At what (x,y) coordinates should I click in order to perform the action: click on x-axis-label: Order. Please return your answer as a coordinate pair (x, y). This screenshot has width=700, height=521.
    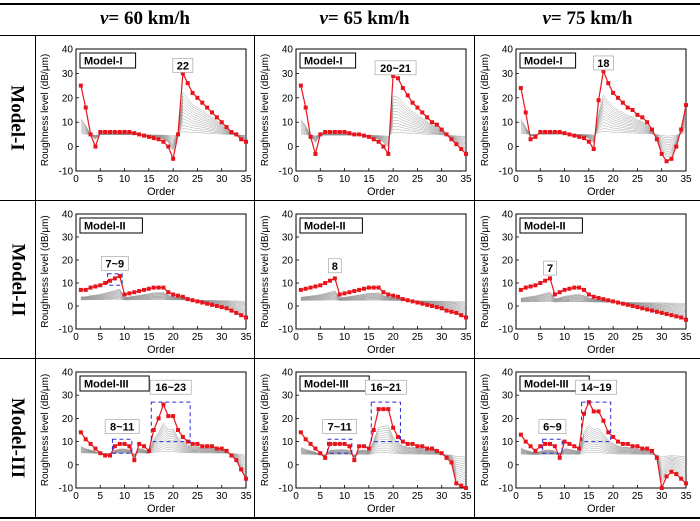
    Looking at the image, I should click on (601, 350).